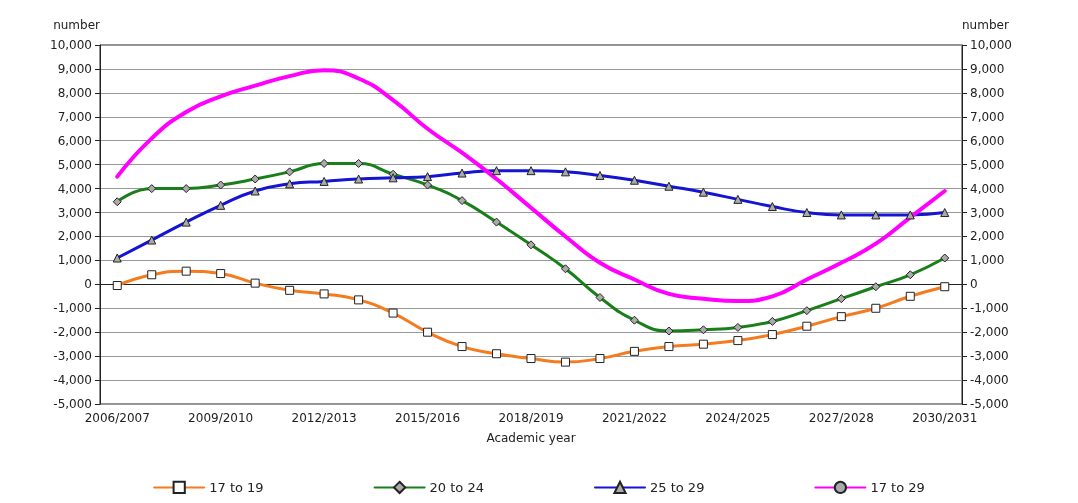  I want to click on y2-tick-label: 2,000, so click(987, 236).